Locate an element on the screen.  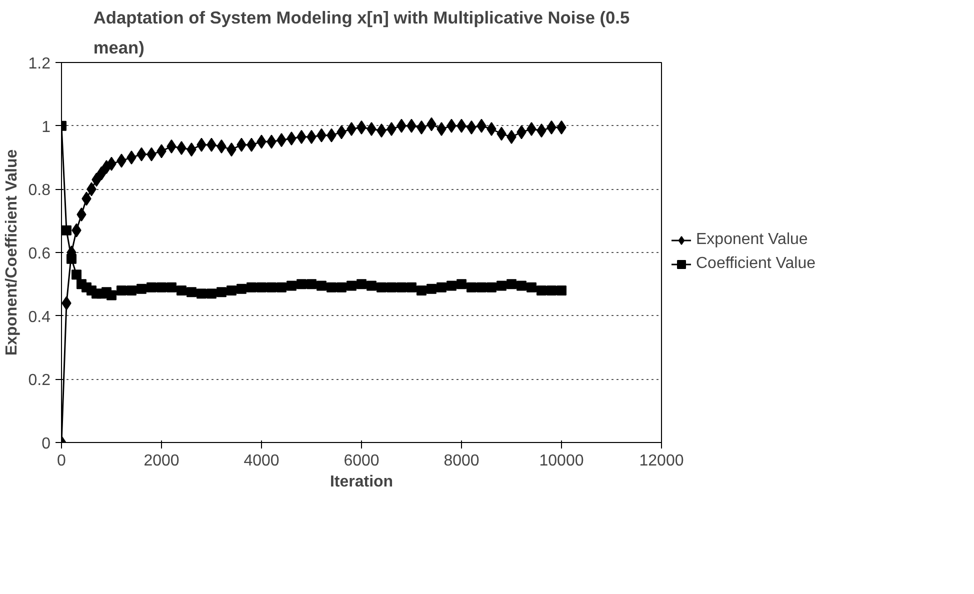
legend-label: Exponent Value is located at coordinates (752, 240).